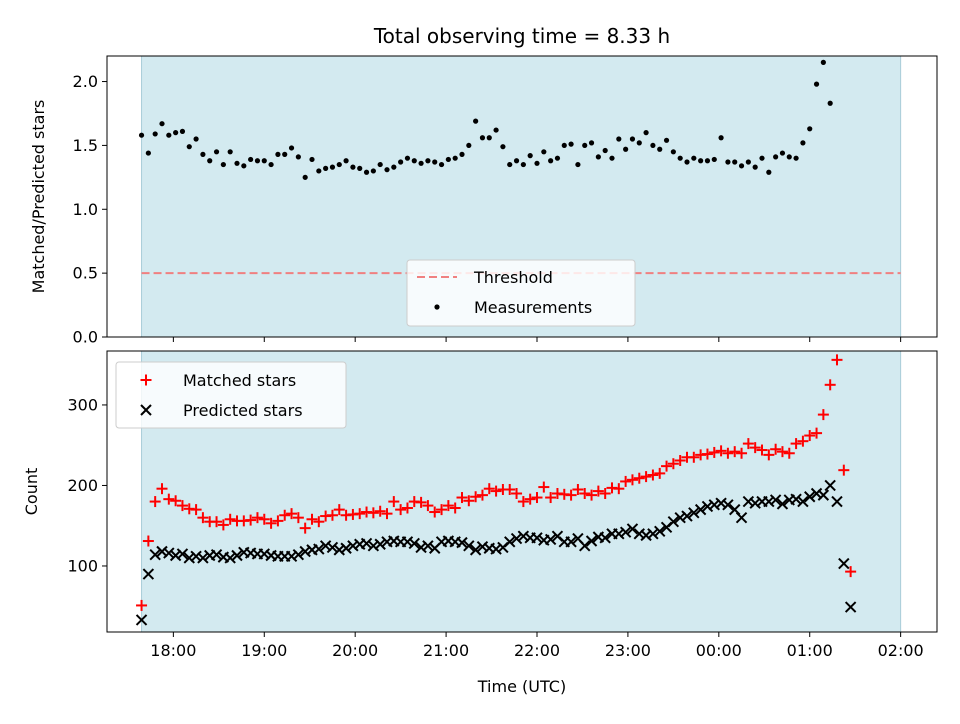 The height and width of the screenshot is (724, 960). Describe the element at coordinates (355, 650) in the screenshot. I see `x-tick-label: 20:00` at that location.